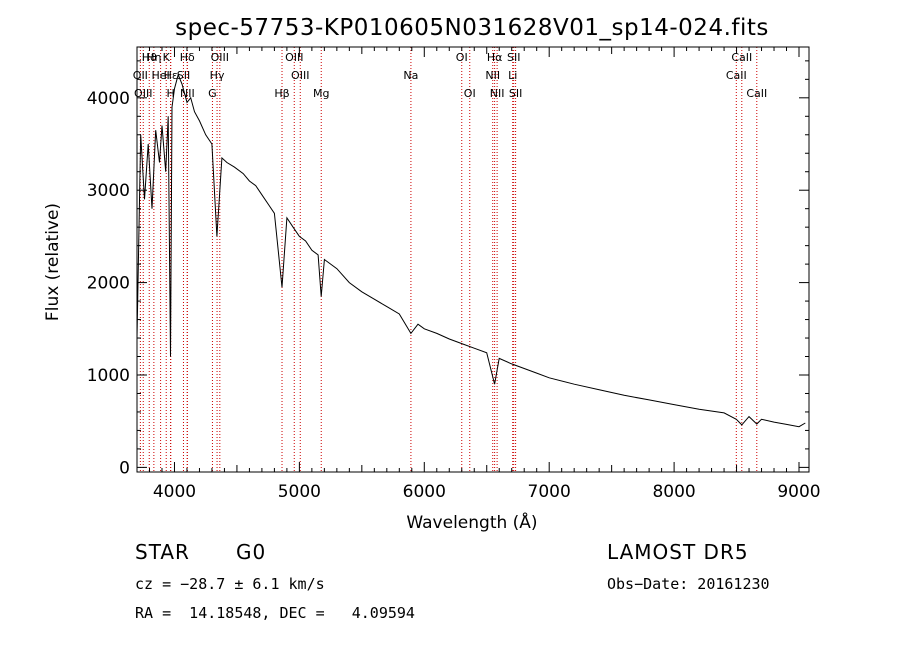 The image size is (900, 649). Describe the element at coordinates (299, 492) in the screenshot. I see `x-tick-label: 5000` at that location.